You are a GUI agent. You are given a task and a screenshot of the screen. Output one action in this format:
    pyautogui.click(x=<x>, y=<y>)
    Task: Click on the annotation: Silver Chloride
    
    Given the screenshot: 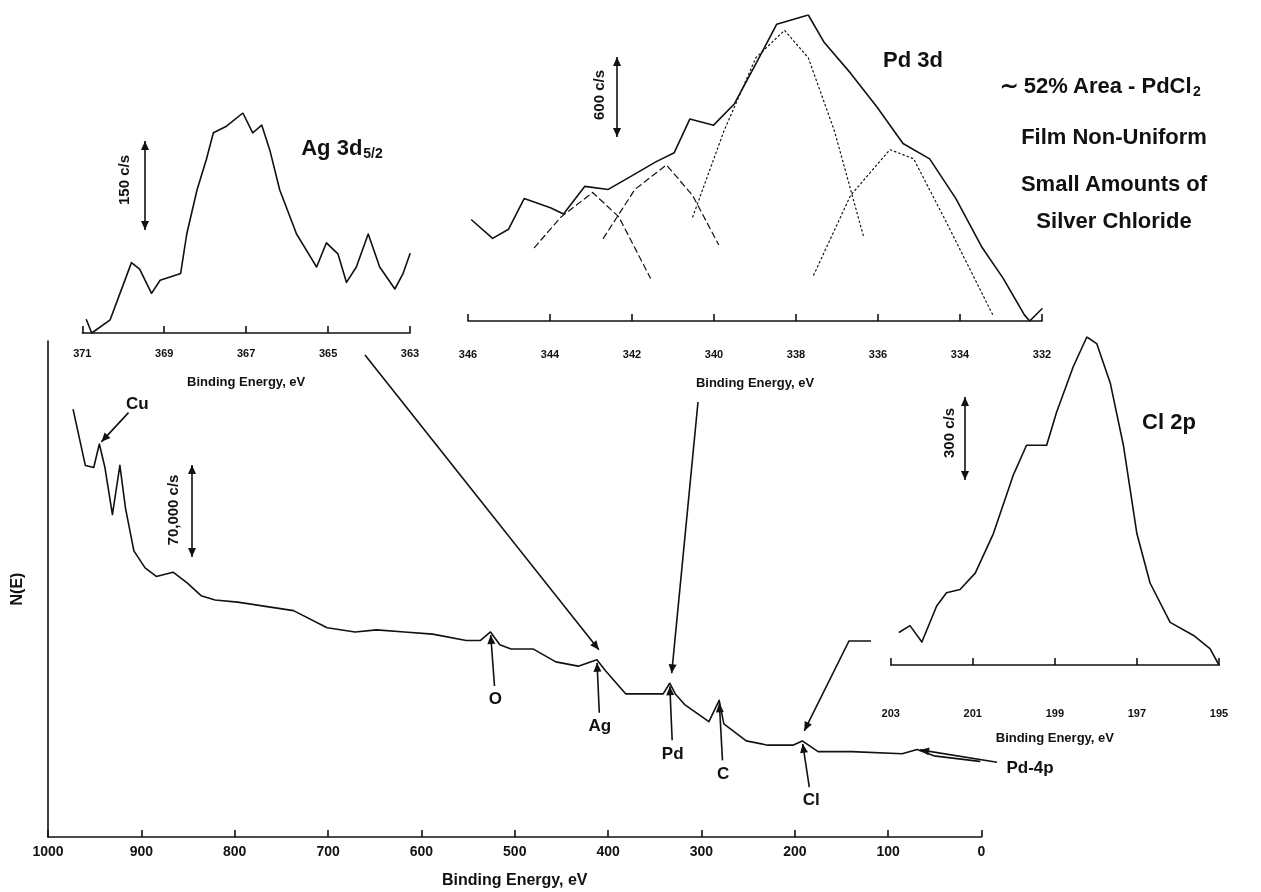 What is the action you would take?
    pyautogui.click(x=1114, y=220)
    